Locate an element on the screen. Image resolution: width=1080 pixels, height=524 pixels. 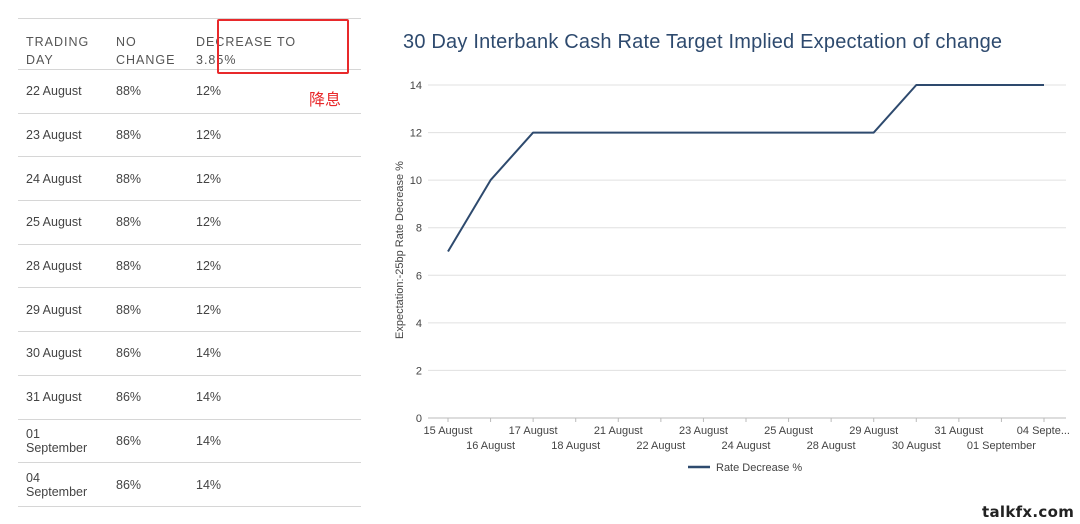
y-tick-label: 14 is located at coordinates (416, 86).